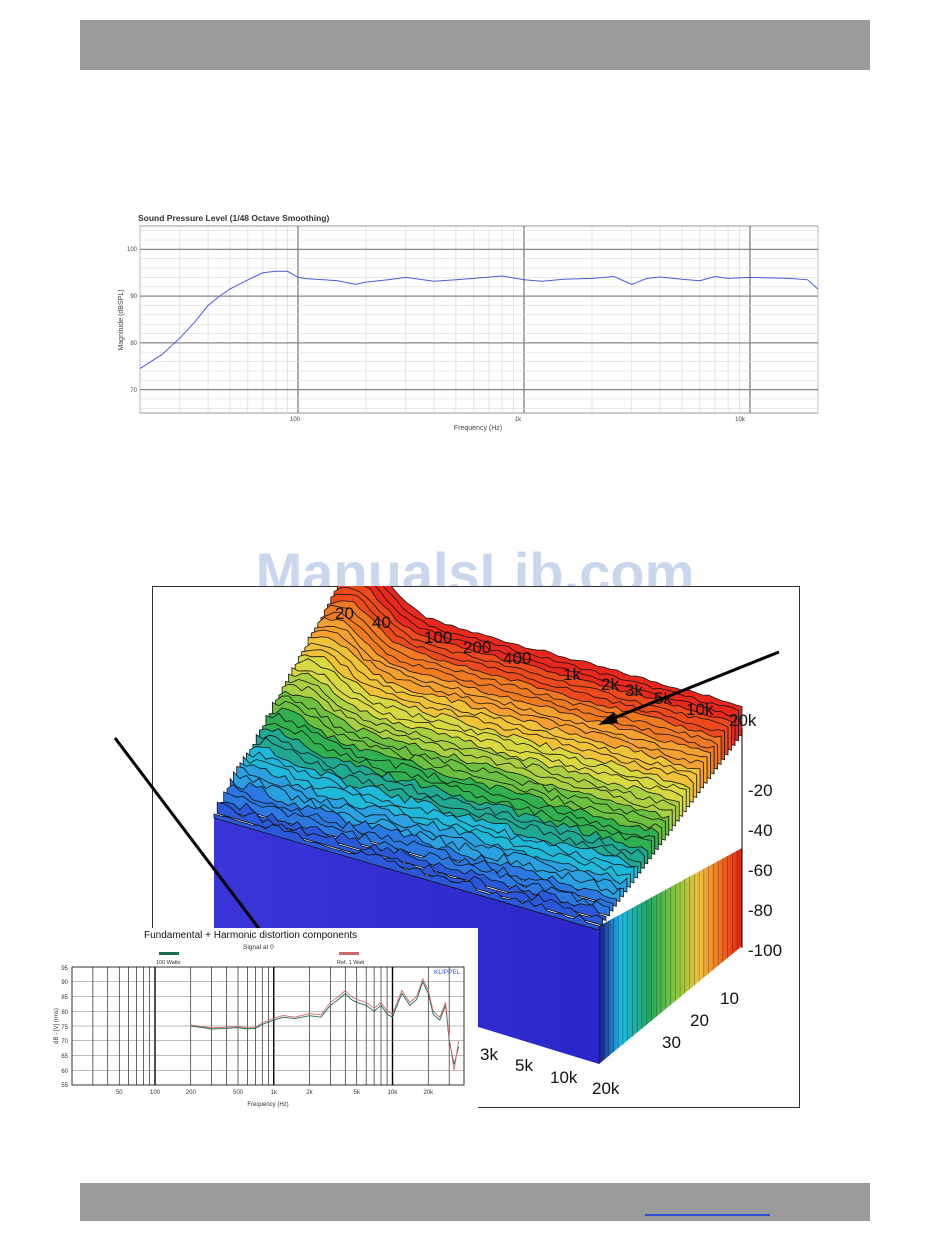 The width and height of the screenshot is (950, 1254). I want to click on distortion-y-ticks: 95 90 85 80 75 70 65 60 55, so click(64, 1027).